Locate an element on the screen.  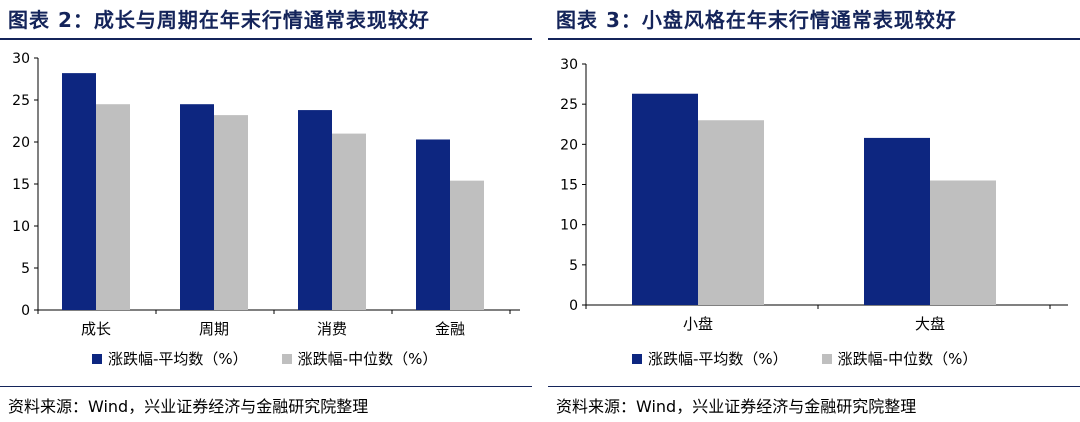
x-category-label: 小盘 is located at coordinates (698, 324).